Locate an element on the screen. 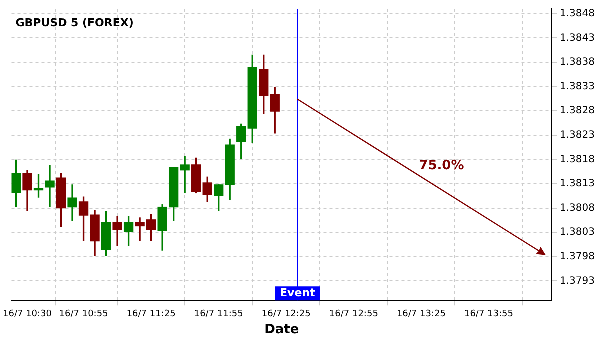 The height and width of the screenshot is (340, 600). text: GBPUSD 5 (FOREX) is located at coordinates (75, 23).